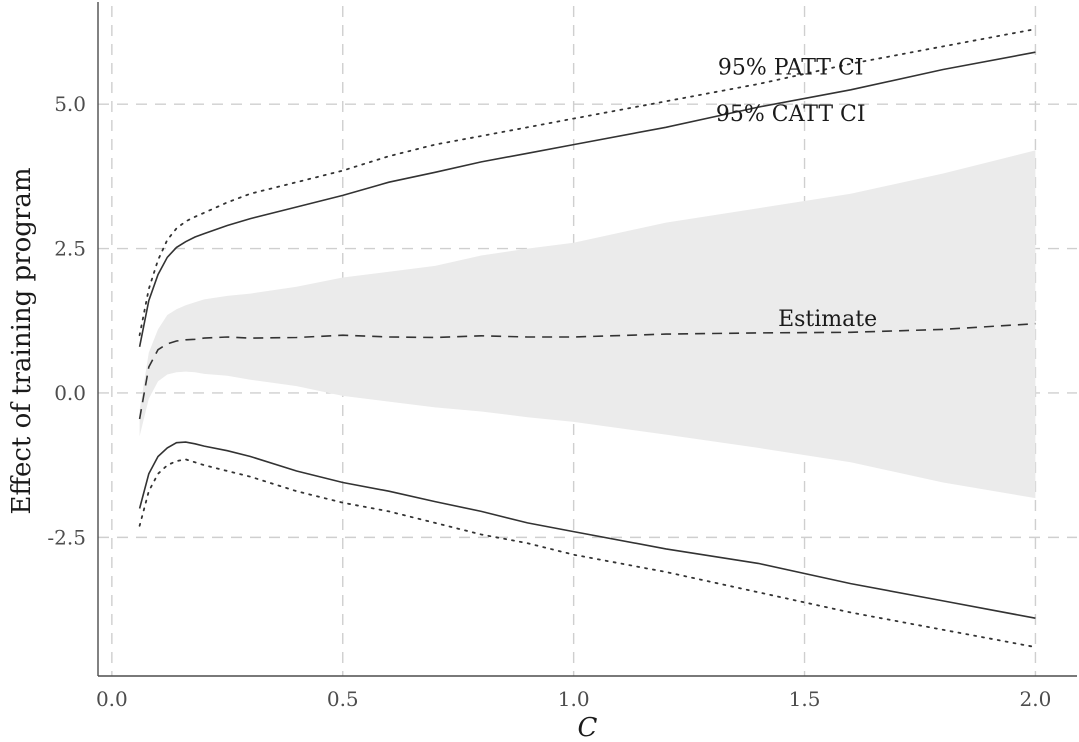 This screenshot has height=742, width=1079. Describe the element at coordinates (791, 68) in the screenshot. I see `annotation-label: 95% PATT CI` at that location.